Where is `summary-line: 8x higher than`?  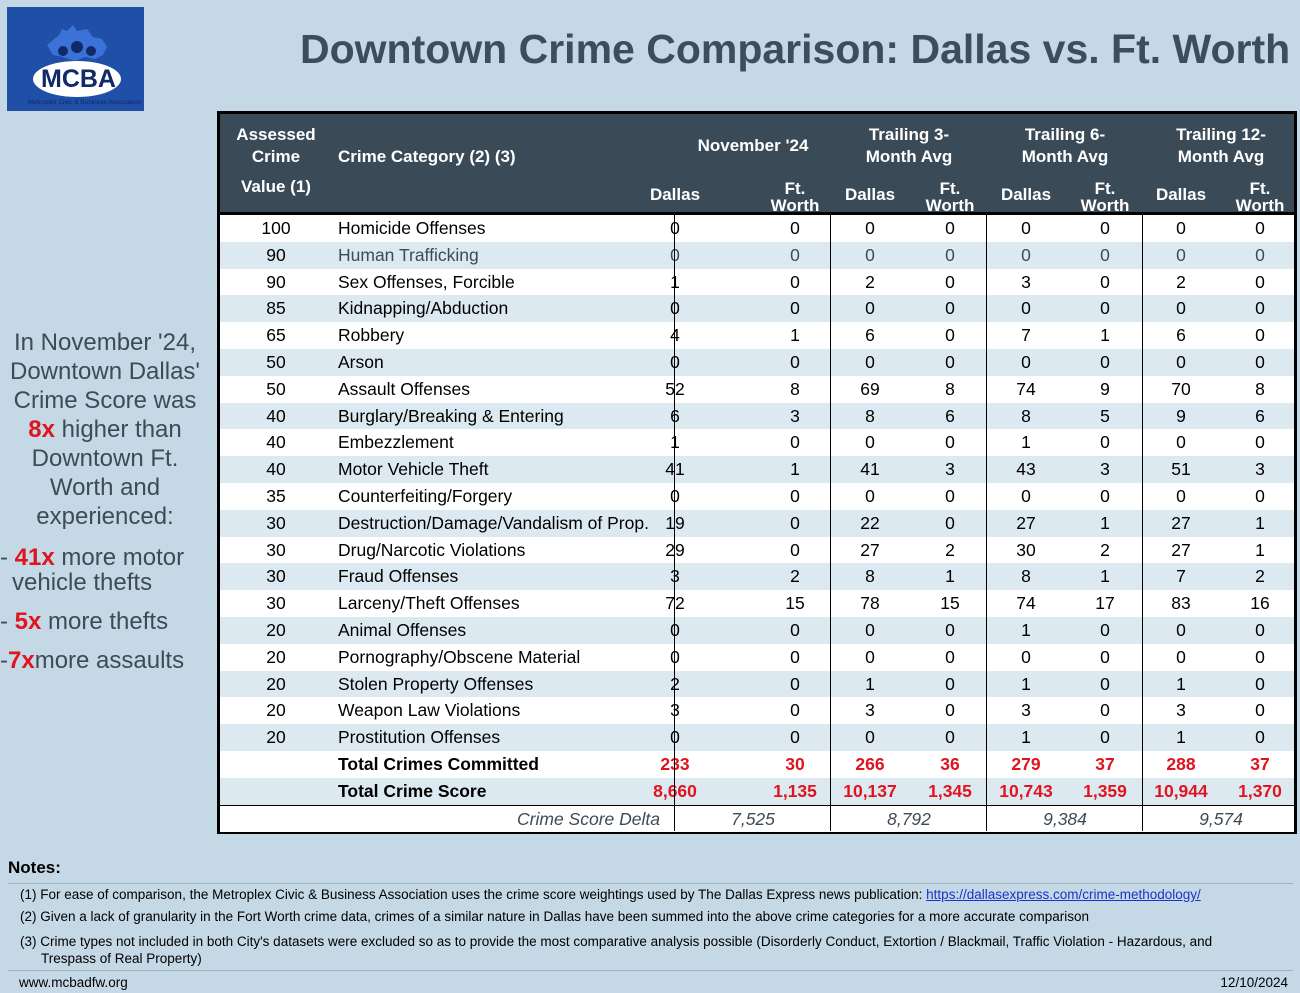
summary-line: 8x higher than is located at coordinates (105, 429).